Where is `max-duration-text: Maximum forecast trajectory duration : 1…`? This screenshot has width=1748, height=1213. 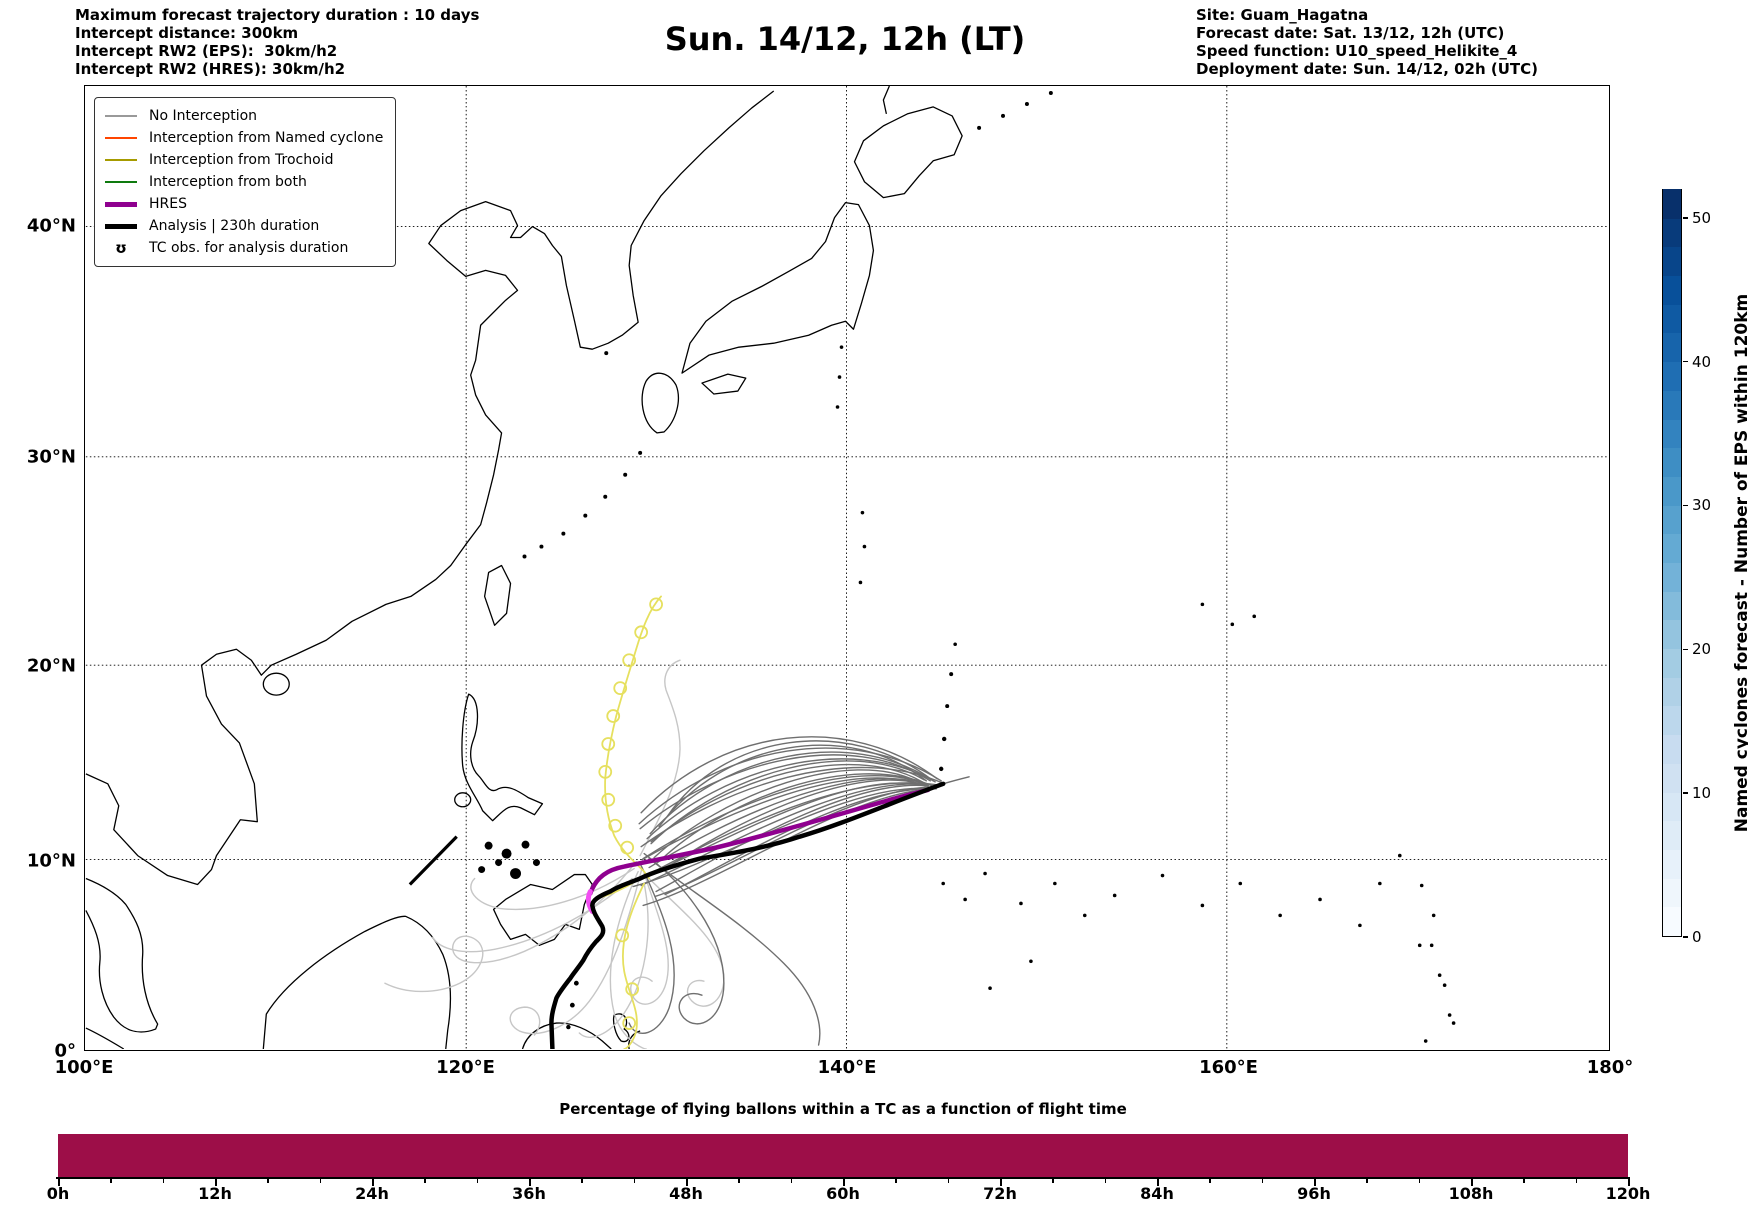 max-duration-text: Maximum forecast trajectory duration : 1… is located at coordinates (277, 15).